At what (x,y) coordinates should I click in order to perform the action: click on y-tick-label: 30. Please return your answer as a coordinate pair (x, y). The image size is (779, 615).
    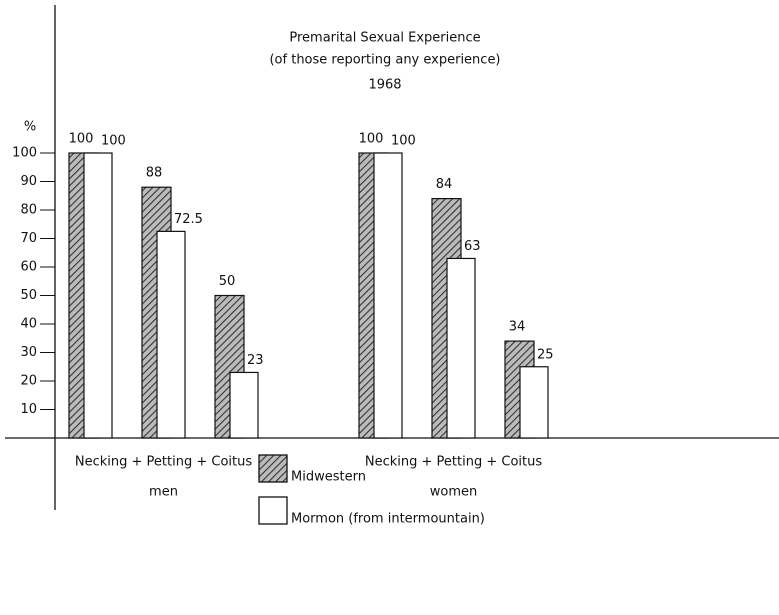
    Looking at the image, I should click on (28, 352).